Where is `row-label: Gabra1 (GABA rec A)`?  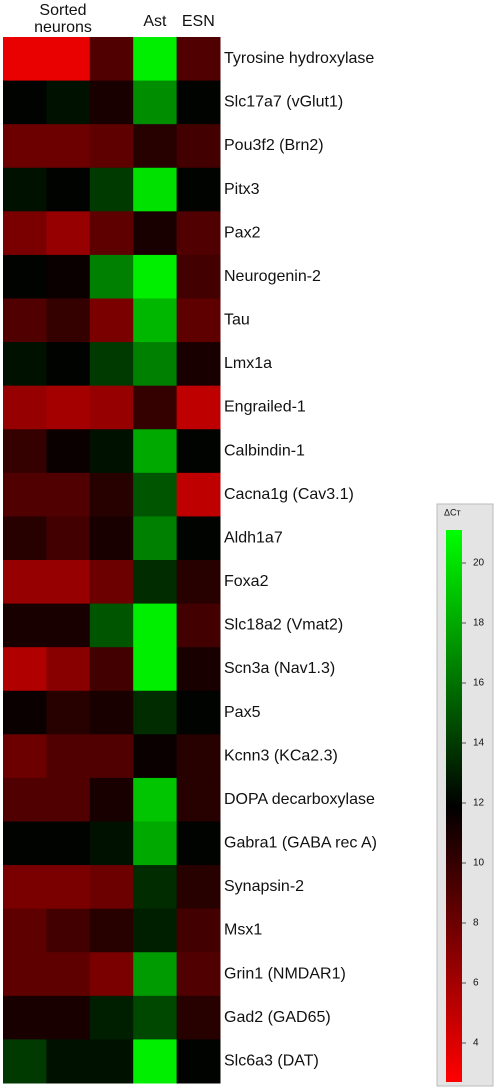
row-label: Gabra1 (GABA rec A) is located at coordinates (300, 843).